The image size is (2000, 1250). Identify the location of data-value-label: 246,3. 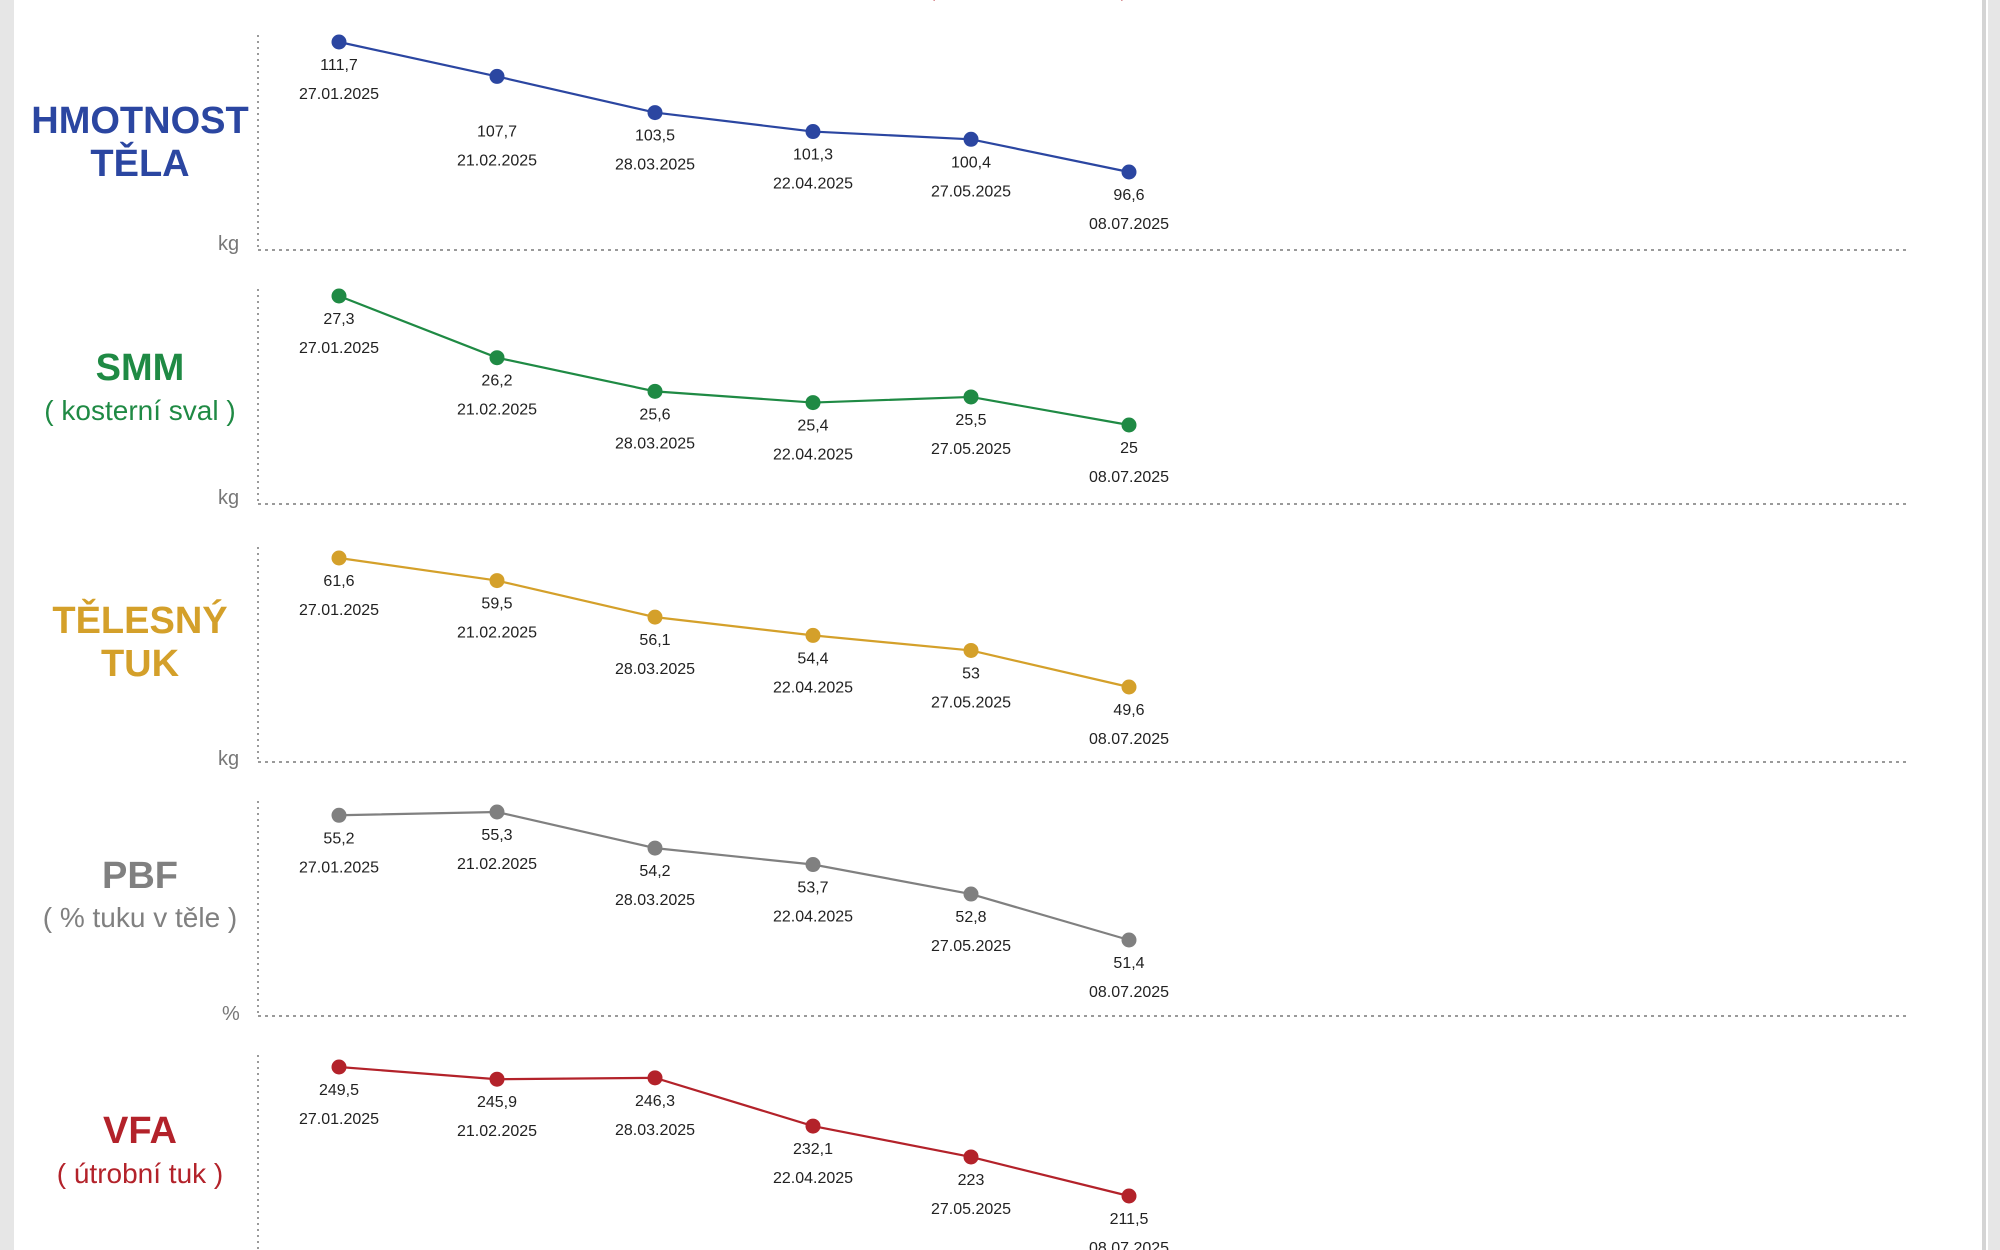
(655, 1101).